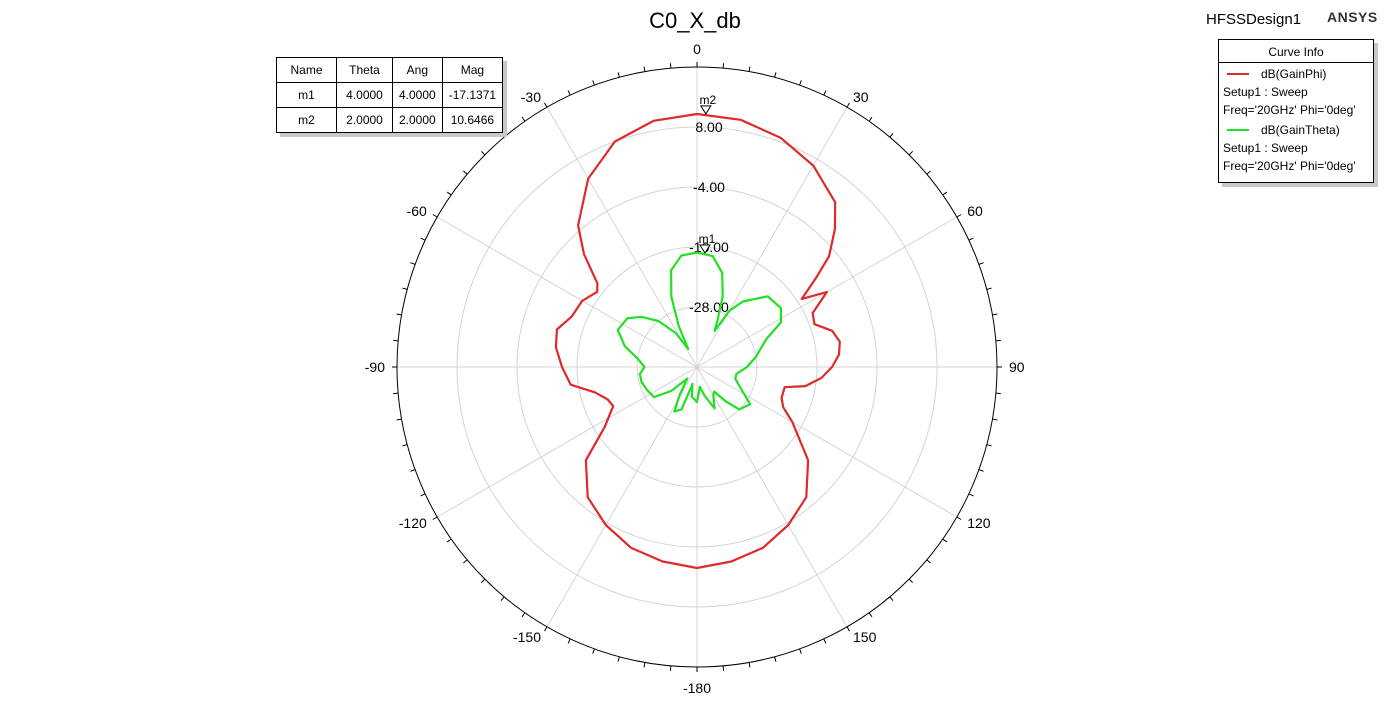 This screenshot has height=704, width=1396. I want to click on legend-swatch-gaintheta, so click(1238, 130).